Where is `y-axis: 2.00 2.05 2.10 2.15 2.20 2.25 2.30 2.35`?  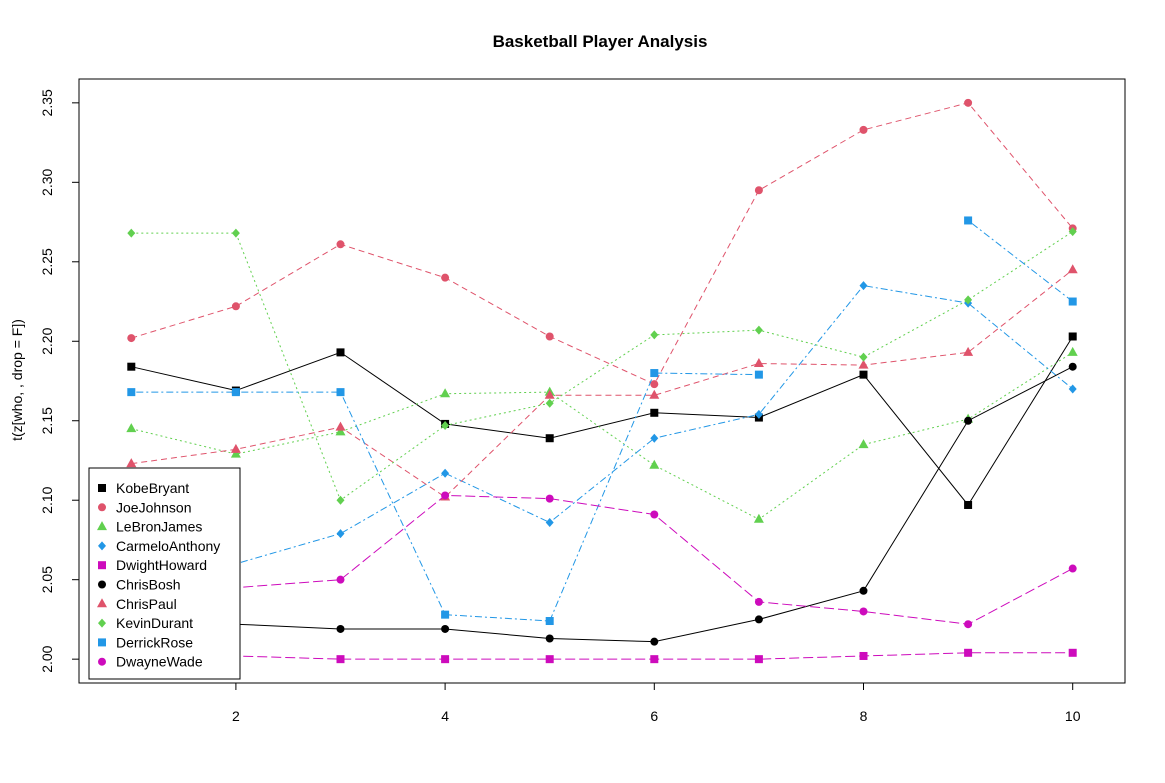 y-axis: 2.00 2.05 2.10 2.15 2.20 2.25 2.30 2.35 is located at coordinates (59, 381).